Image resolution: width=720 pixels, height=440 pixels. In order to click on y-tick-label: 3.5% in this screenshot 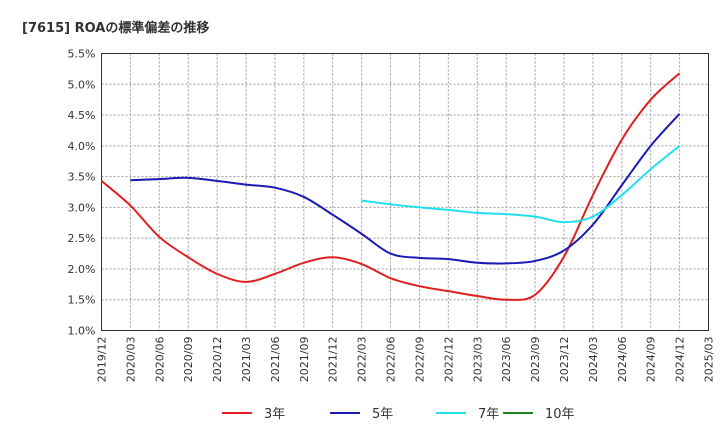, I will do `click(82, 177)`.